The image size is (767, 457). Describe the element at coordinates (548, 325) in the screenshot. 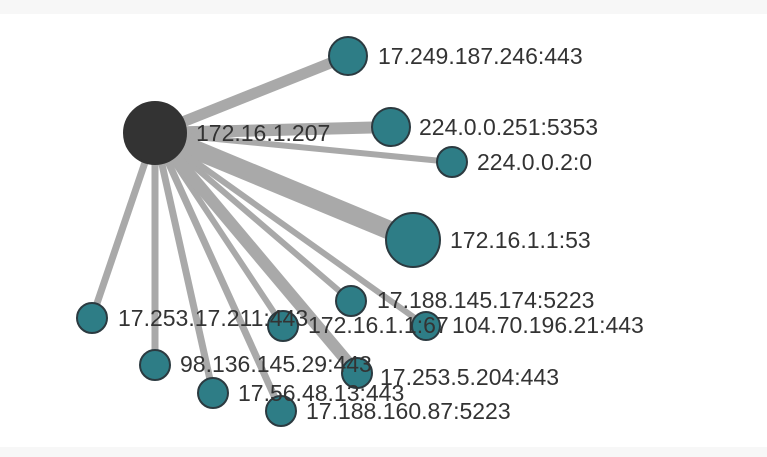

I see `endpoint-node-label-7: 104.70.196.21:443` at that location.